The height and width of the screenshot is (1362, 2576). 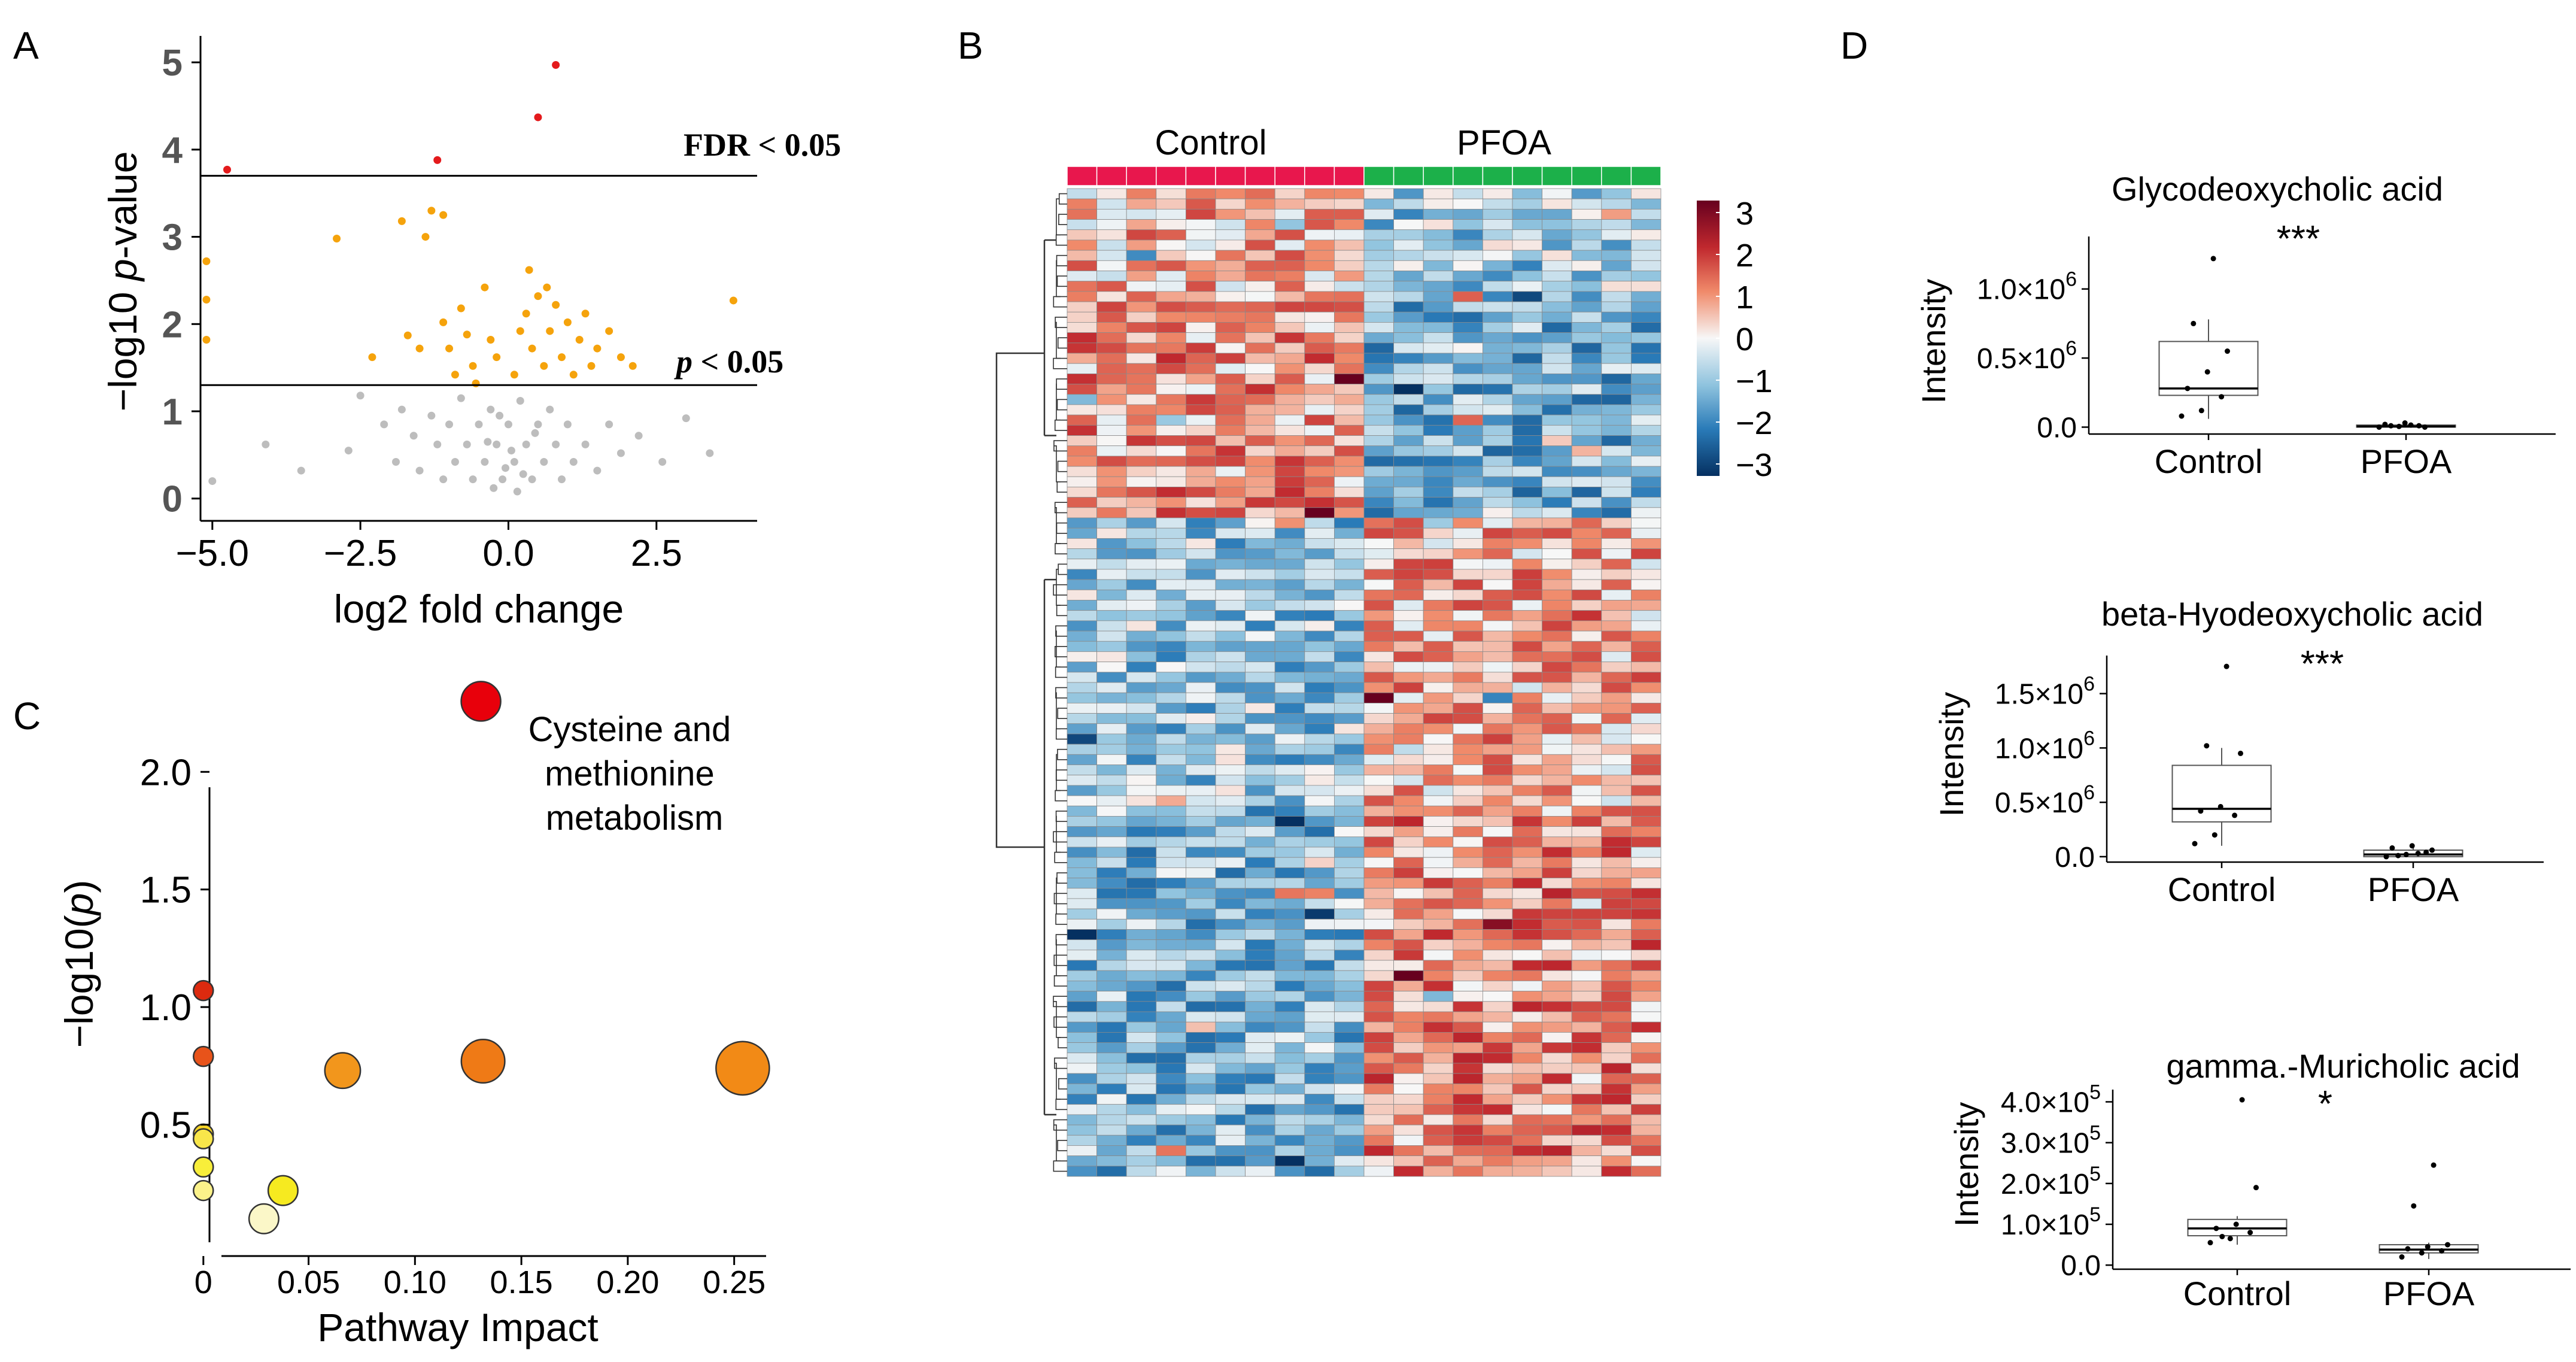 What do you see at coordinates (173, 413) in the screenshot?
I see `volcano-y-tick-label: 1` at bounding box center [173, 413].